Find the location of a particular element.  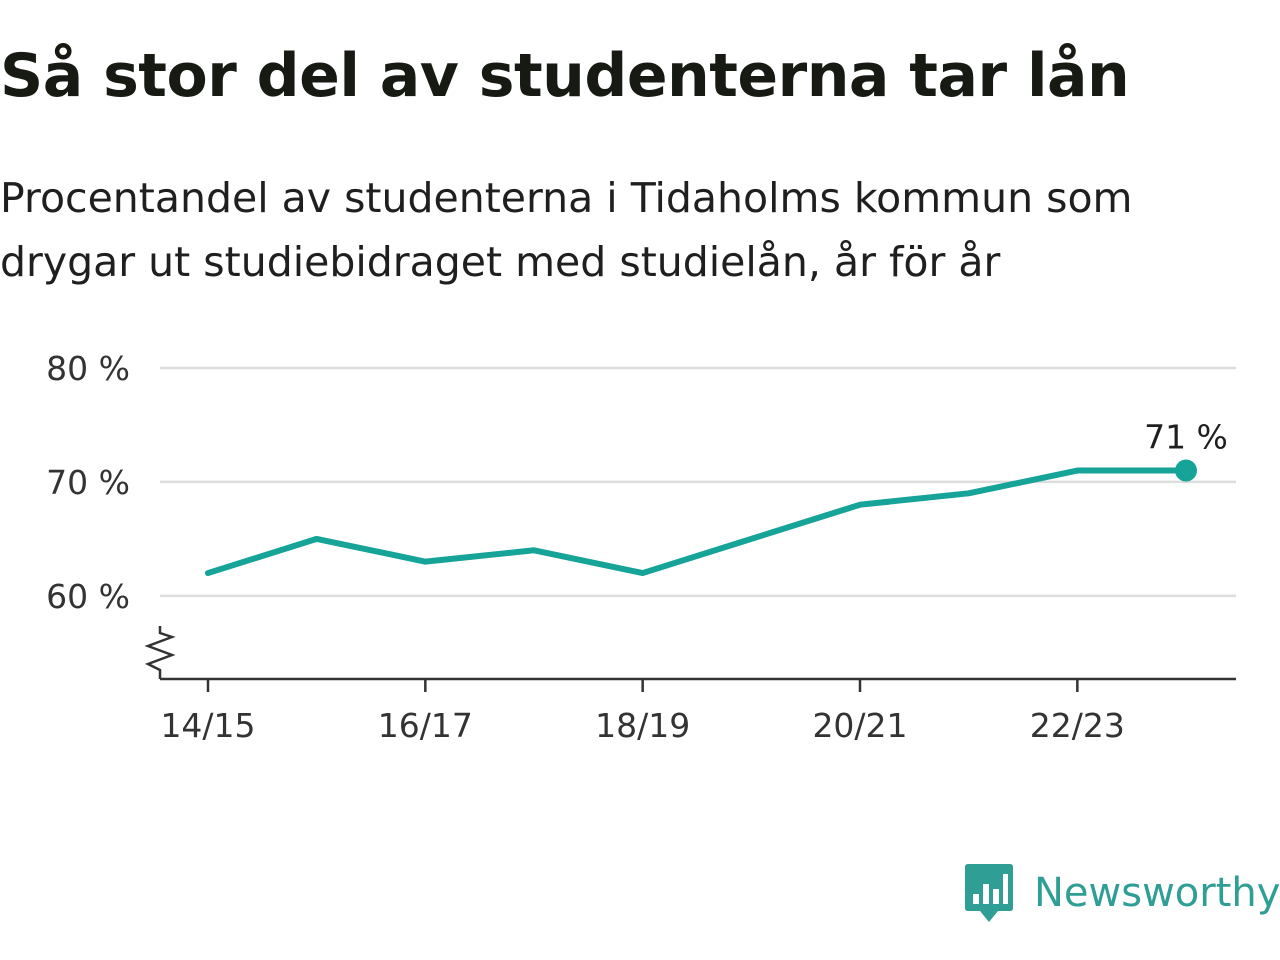

series-line is located at coordinates (697, 522).